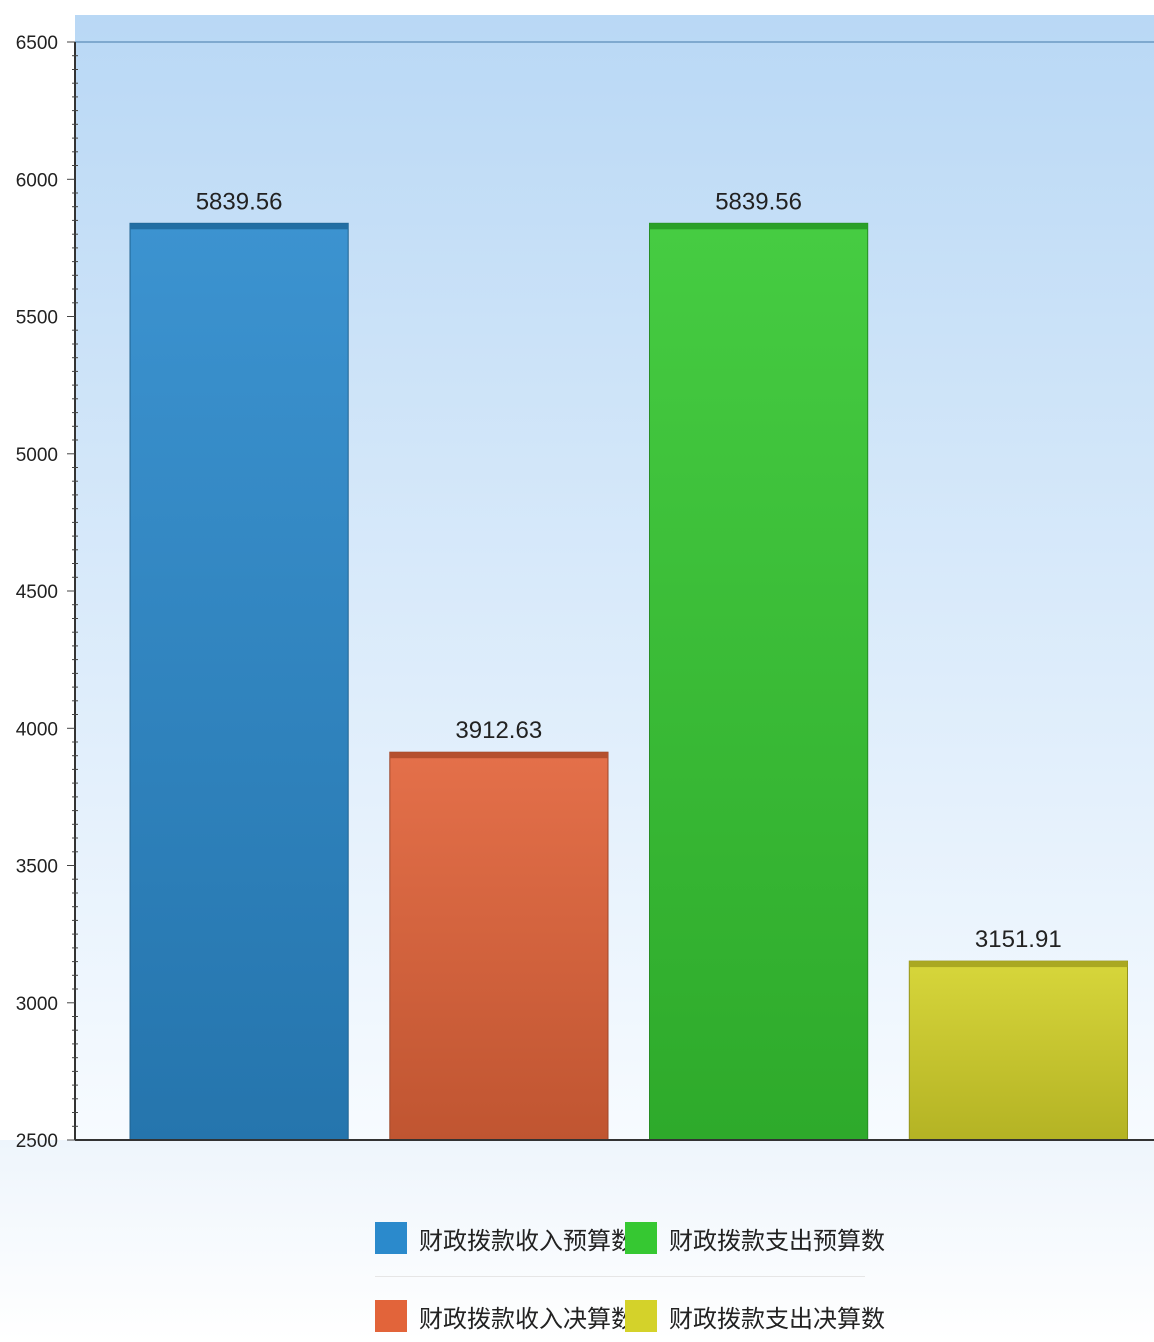 The width and height of the screenshot is (1154, 1342). What do you see at coordinates (758, 201) in the screenshot?
I see `data-label-2: 5839.56` at bounding box center [758, 201].